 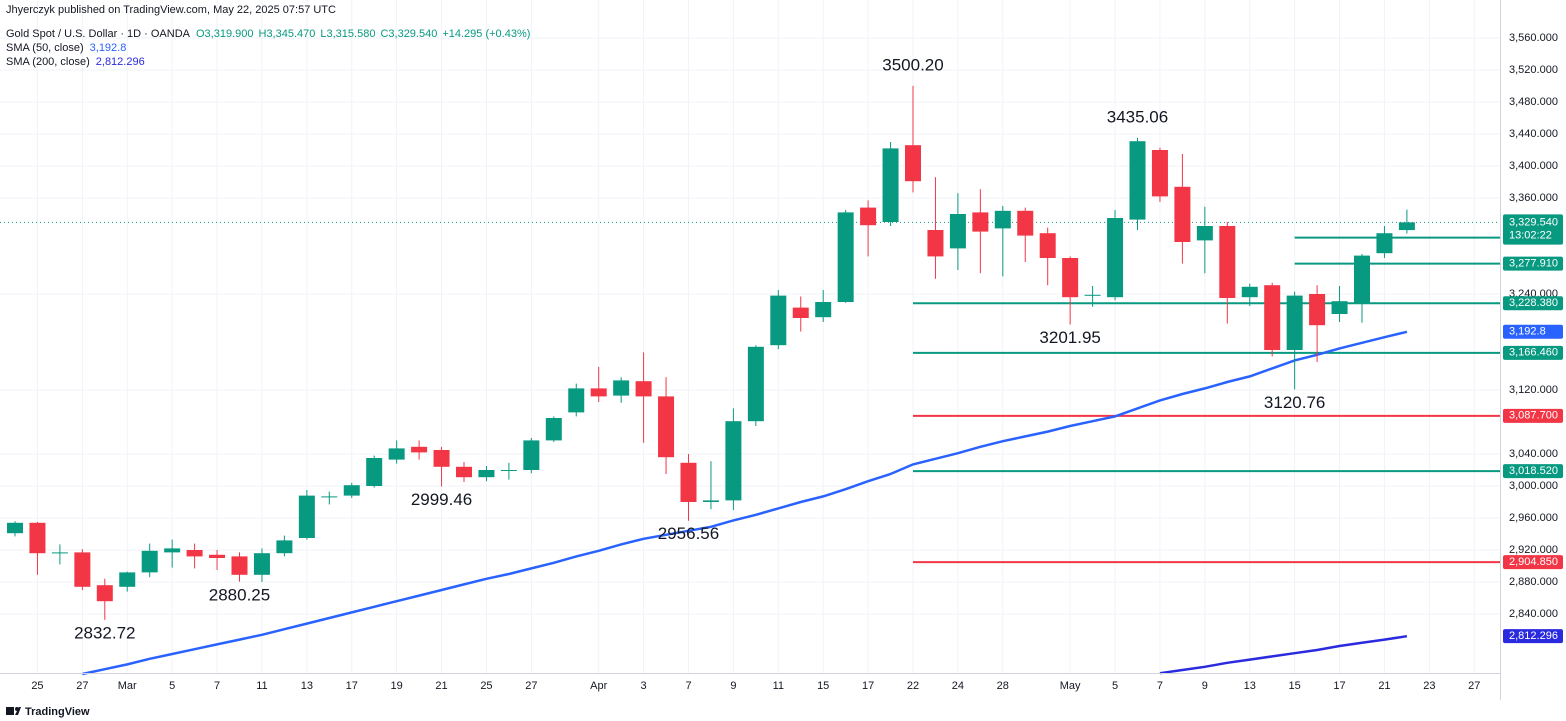 What do you see at coordinates (958, 686) in the screenshot?
I see `x-tick-label: 24` at bounding box center [958, 686].